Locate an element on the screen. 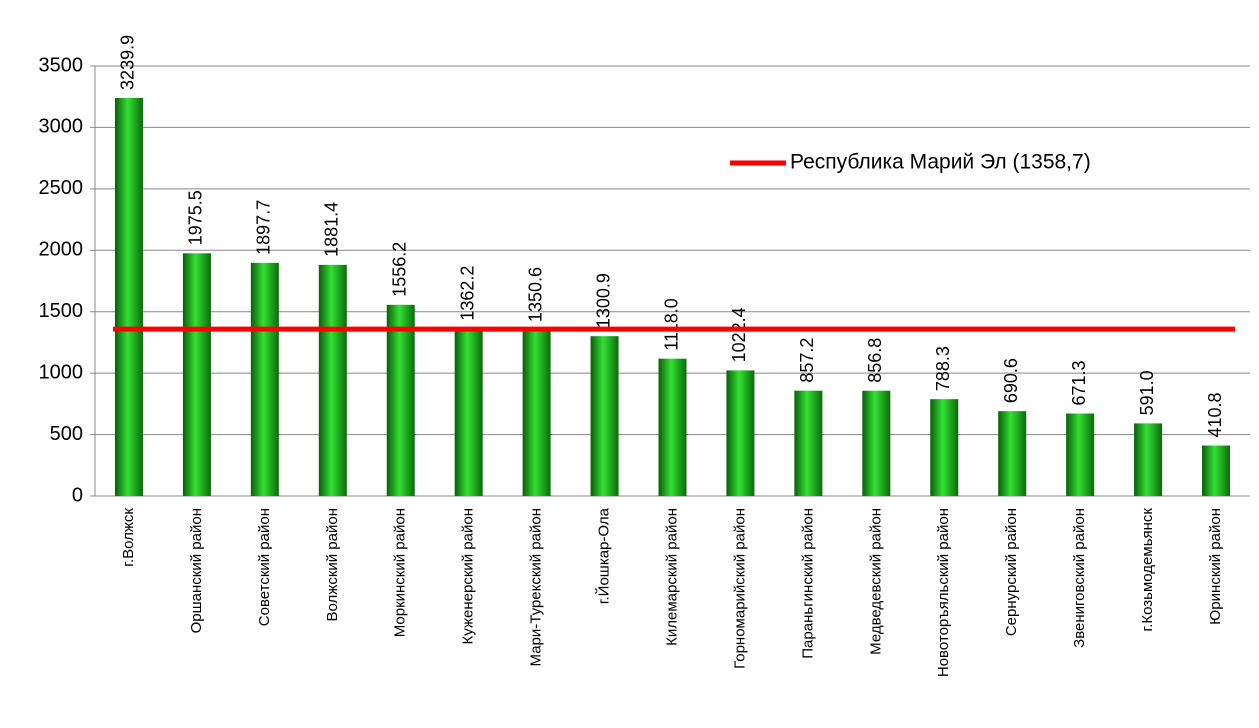 Image resolution: width=1259 pixels, height=728 pixels. data-label: 410.8 is located at coordinates (1215, 414).